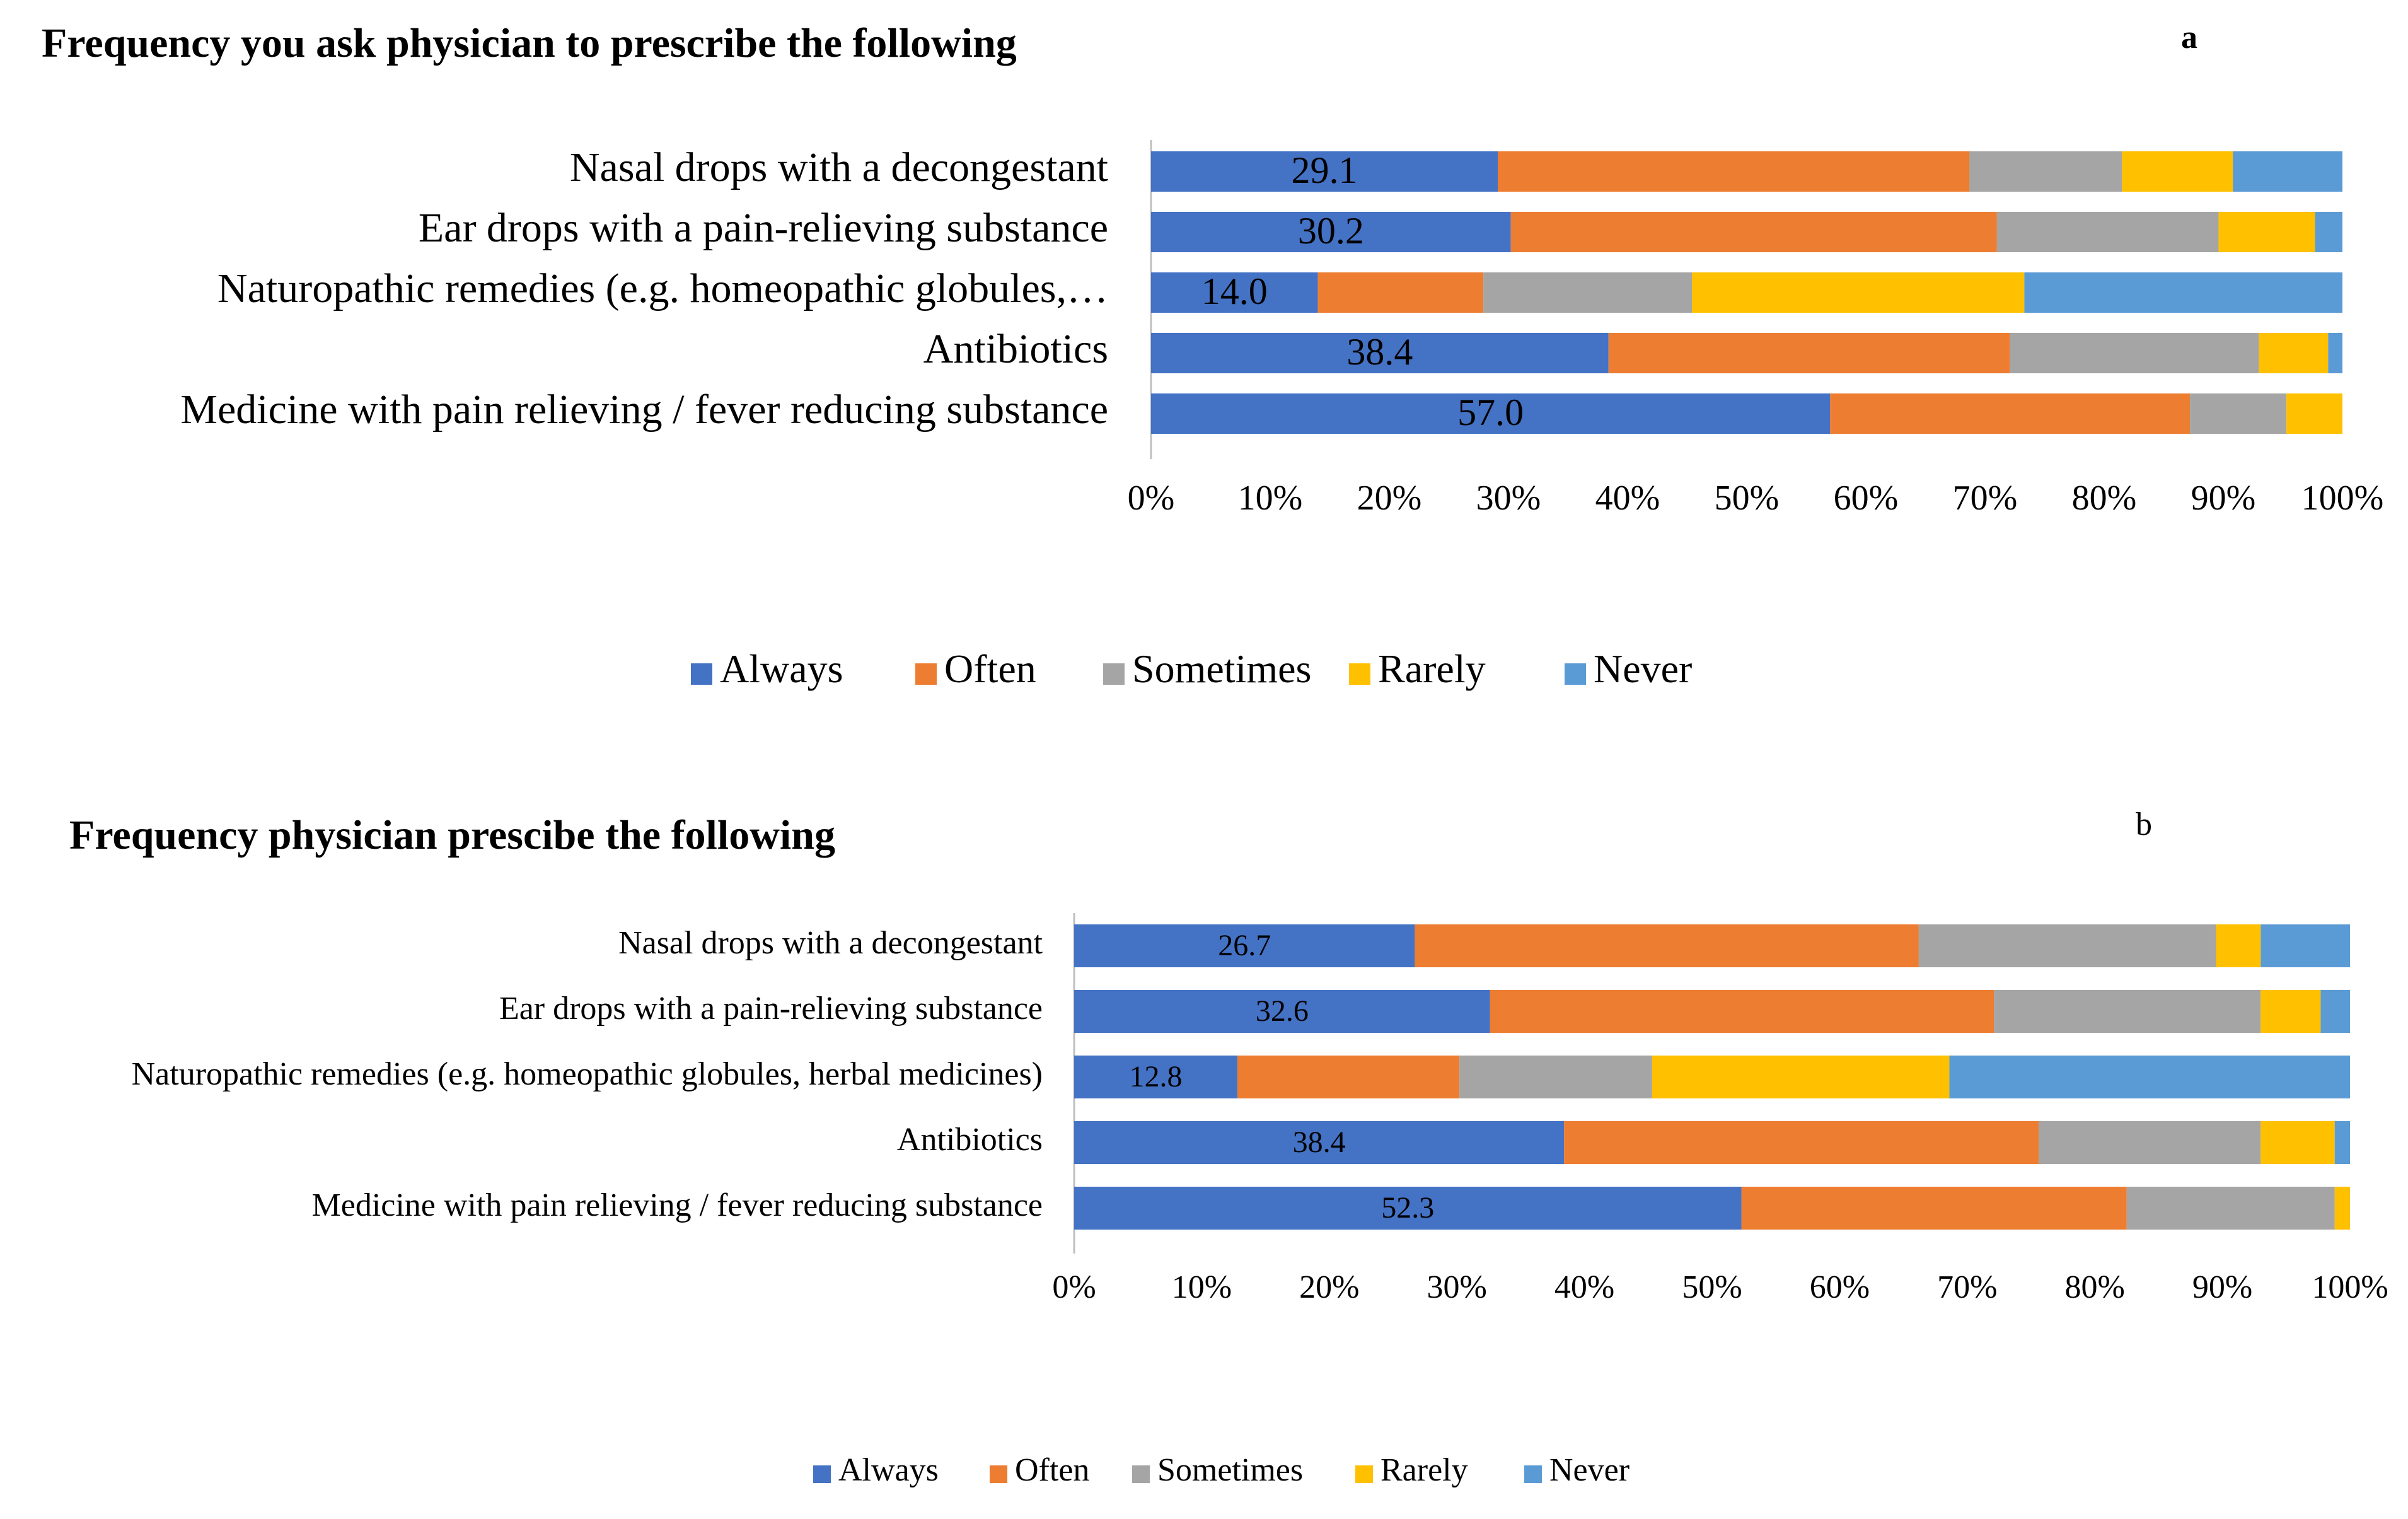 The image size is (2408, 1519). I want to click on chart-b-x-tick-label: 60%, so click(1840, 1287).